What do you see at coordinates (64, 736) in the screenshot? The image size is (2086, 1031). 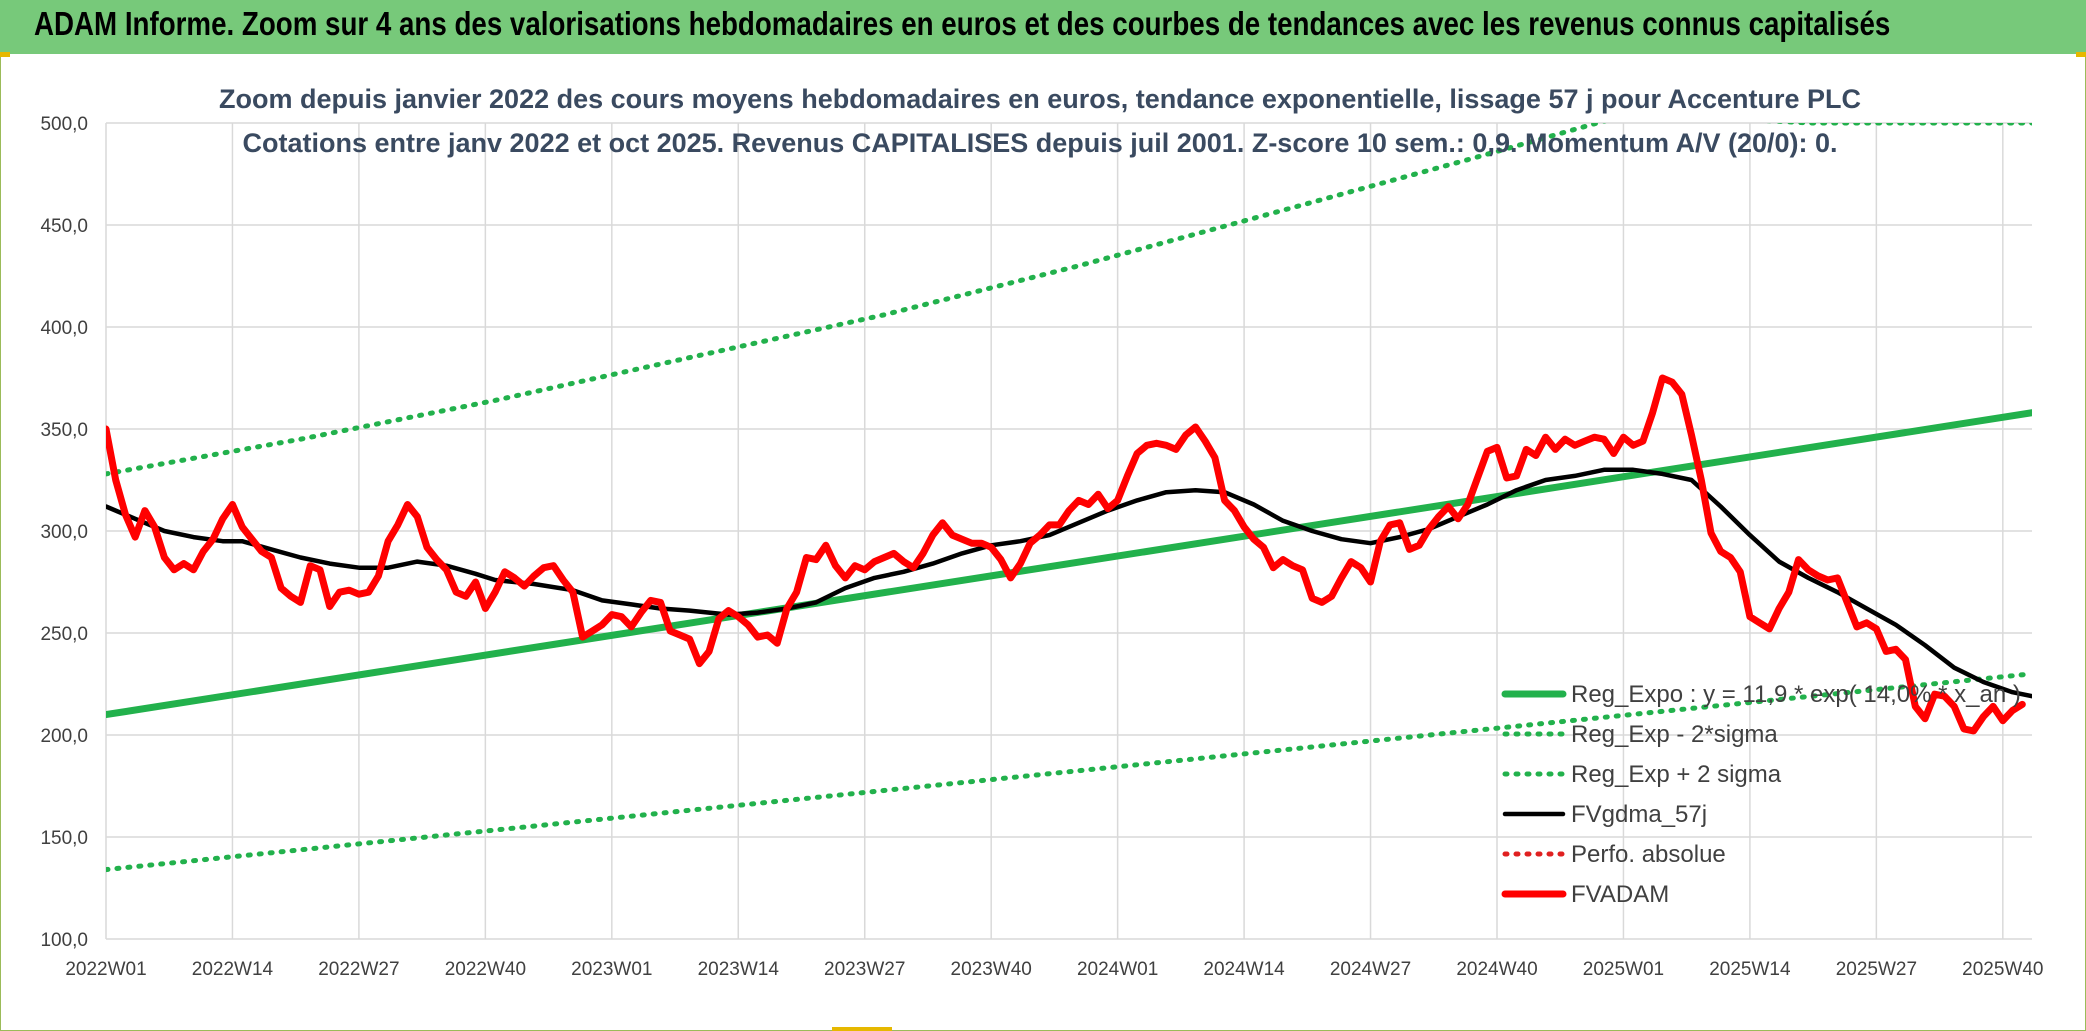 I see `y-tick-label: 200,0` at bounding box center [64, 736].